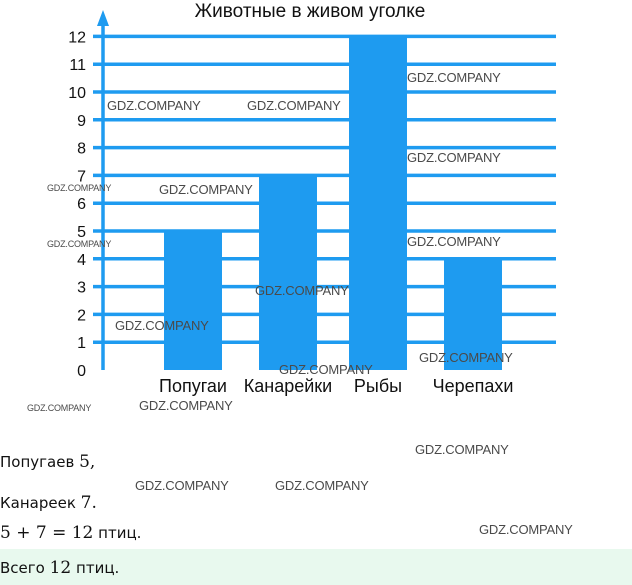 This screenshot has height=585, width=632. What do you see at coordinates (81, 121) in the screenshot?
I see `y-tick-label: 9` at bounding box center [81, 121].